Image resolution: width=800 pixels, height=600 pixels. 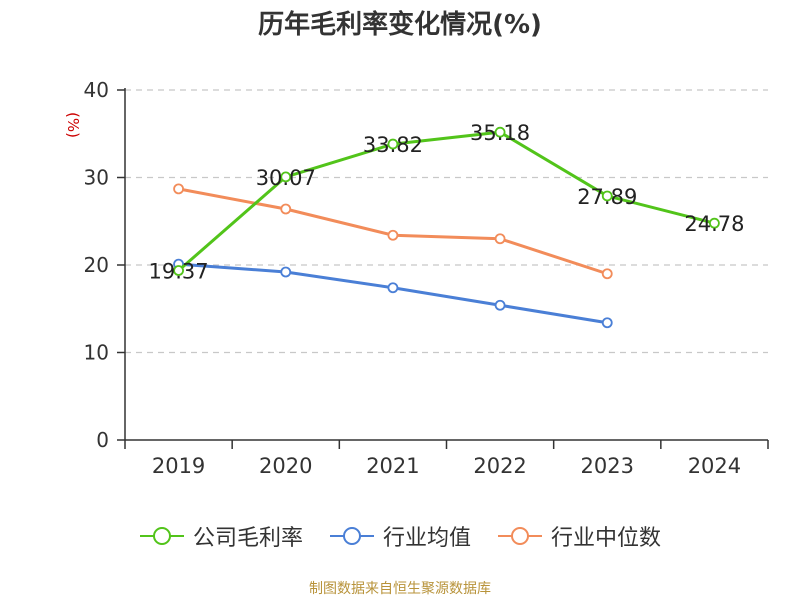 I want to click on legend-label-industry-avg: 行业均值, so click(x=426, y=538).